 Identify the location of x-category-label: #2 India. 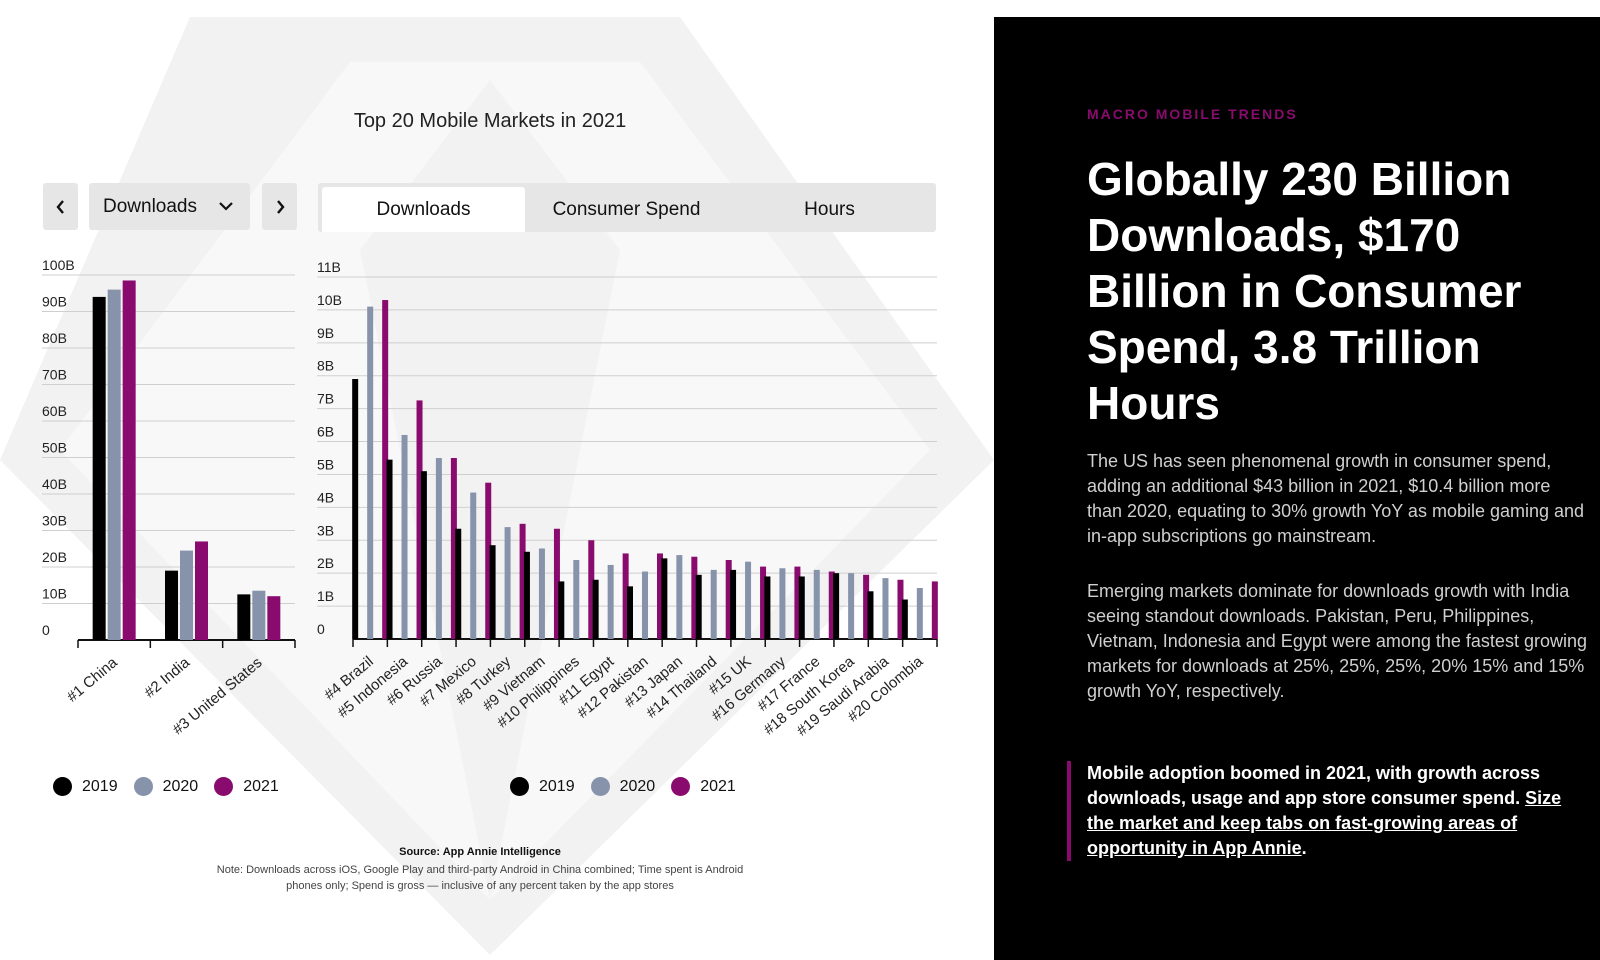
(167, 678).